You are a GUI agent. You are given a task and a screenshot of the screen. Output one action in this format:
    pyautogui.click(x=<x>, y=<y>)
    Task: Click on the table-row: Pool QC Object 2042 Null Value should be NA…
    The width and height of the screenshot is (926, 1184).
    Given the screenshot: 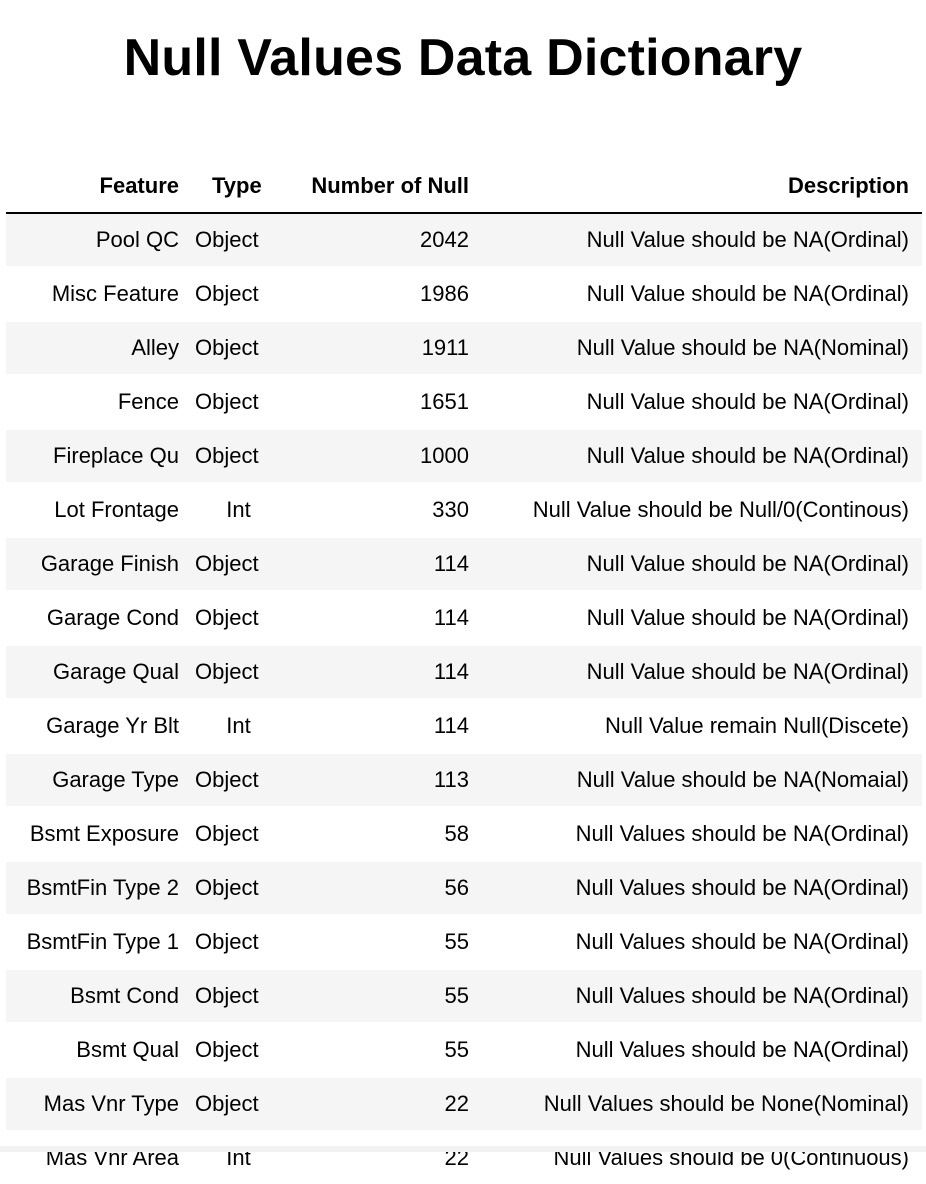 What is the action you would take?
    pyautogui.click(x=464, y=239)
    